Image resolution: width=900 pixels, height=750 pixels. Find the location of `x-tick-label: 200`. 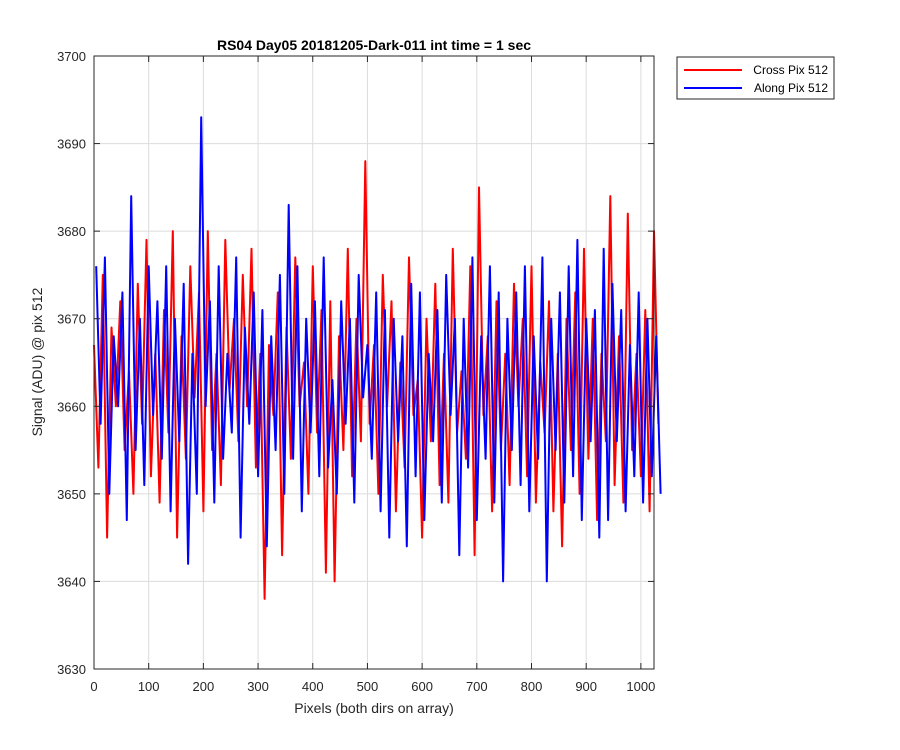

x-tick-label: 200 is located at coordinates (204, 686).